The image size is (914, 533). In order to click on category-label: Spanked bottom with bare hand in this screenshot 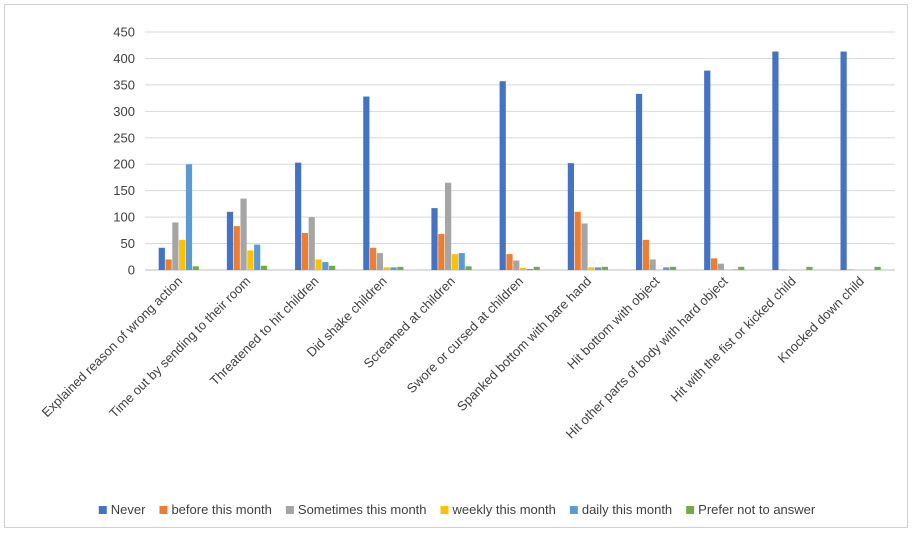, I will do `click(524, 344)`.